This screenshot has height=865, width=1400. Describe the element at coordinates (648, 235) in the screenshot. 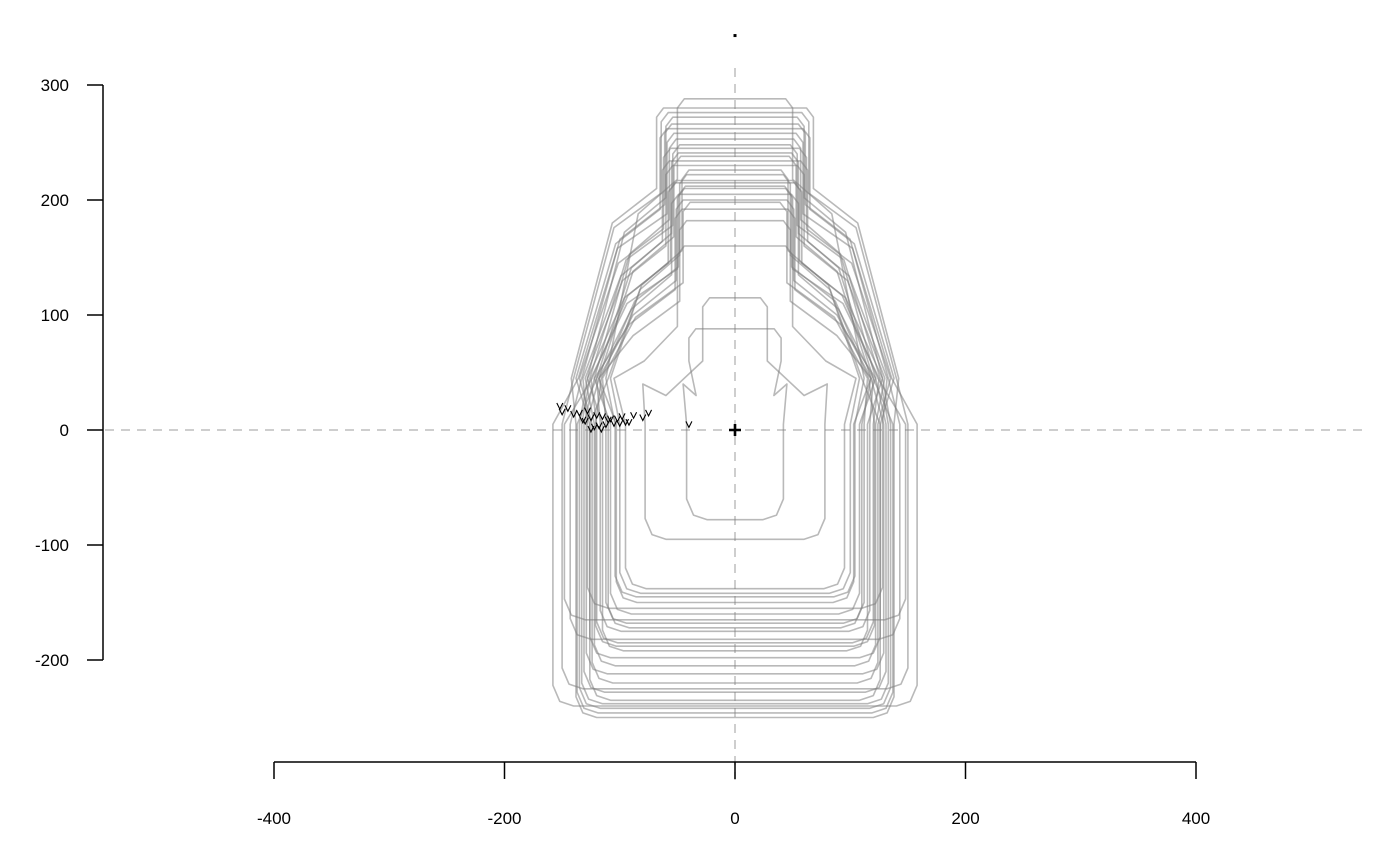

I see `start-markers` at that location.